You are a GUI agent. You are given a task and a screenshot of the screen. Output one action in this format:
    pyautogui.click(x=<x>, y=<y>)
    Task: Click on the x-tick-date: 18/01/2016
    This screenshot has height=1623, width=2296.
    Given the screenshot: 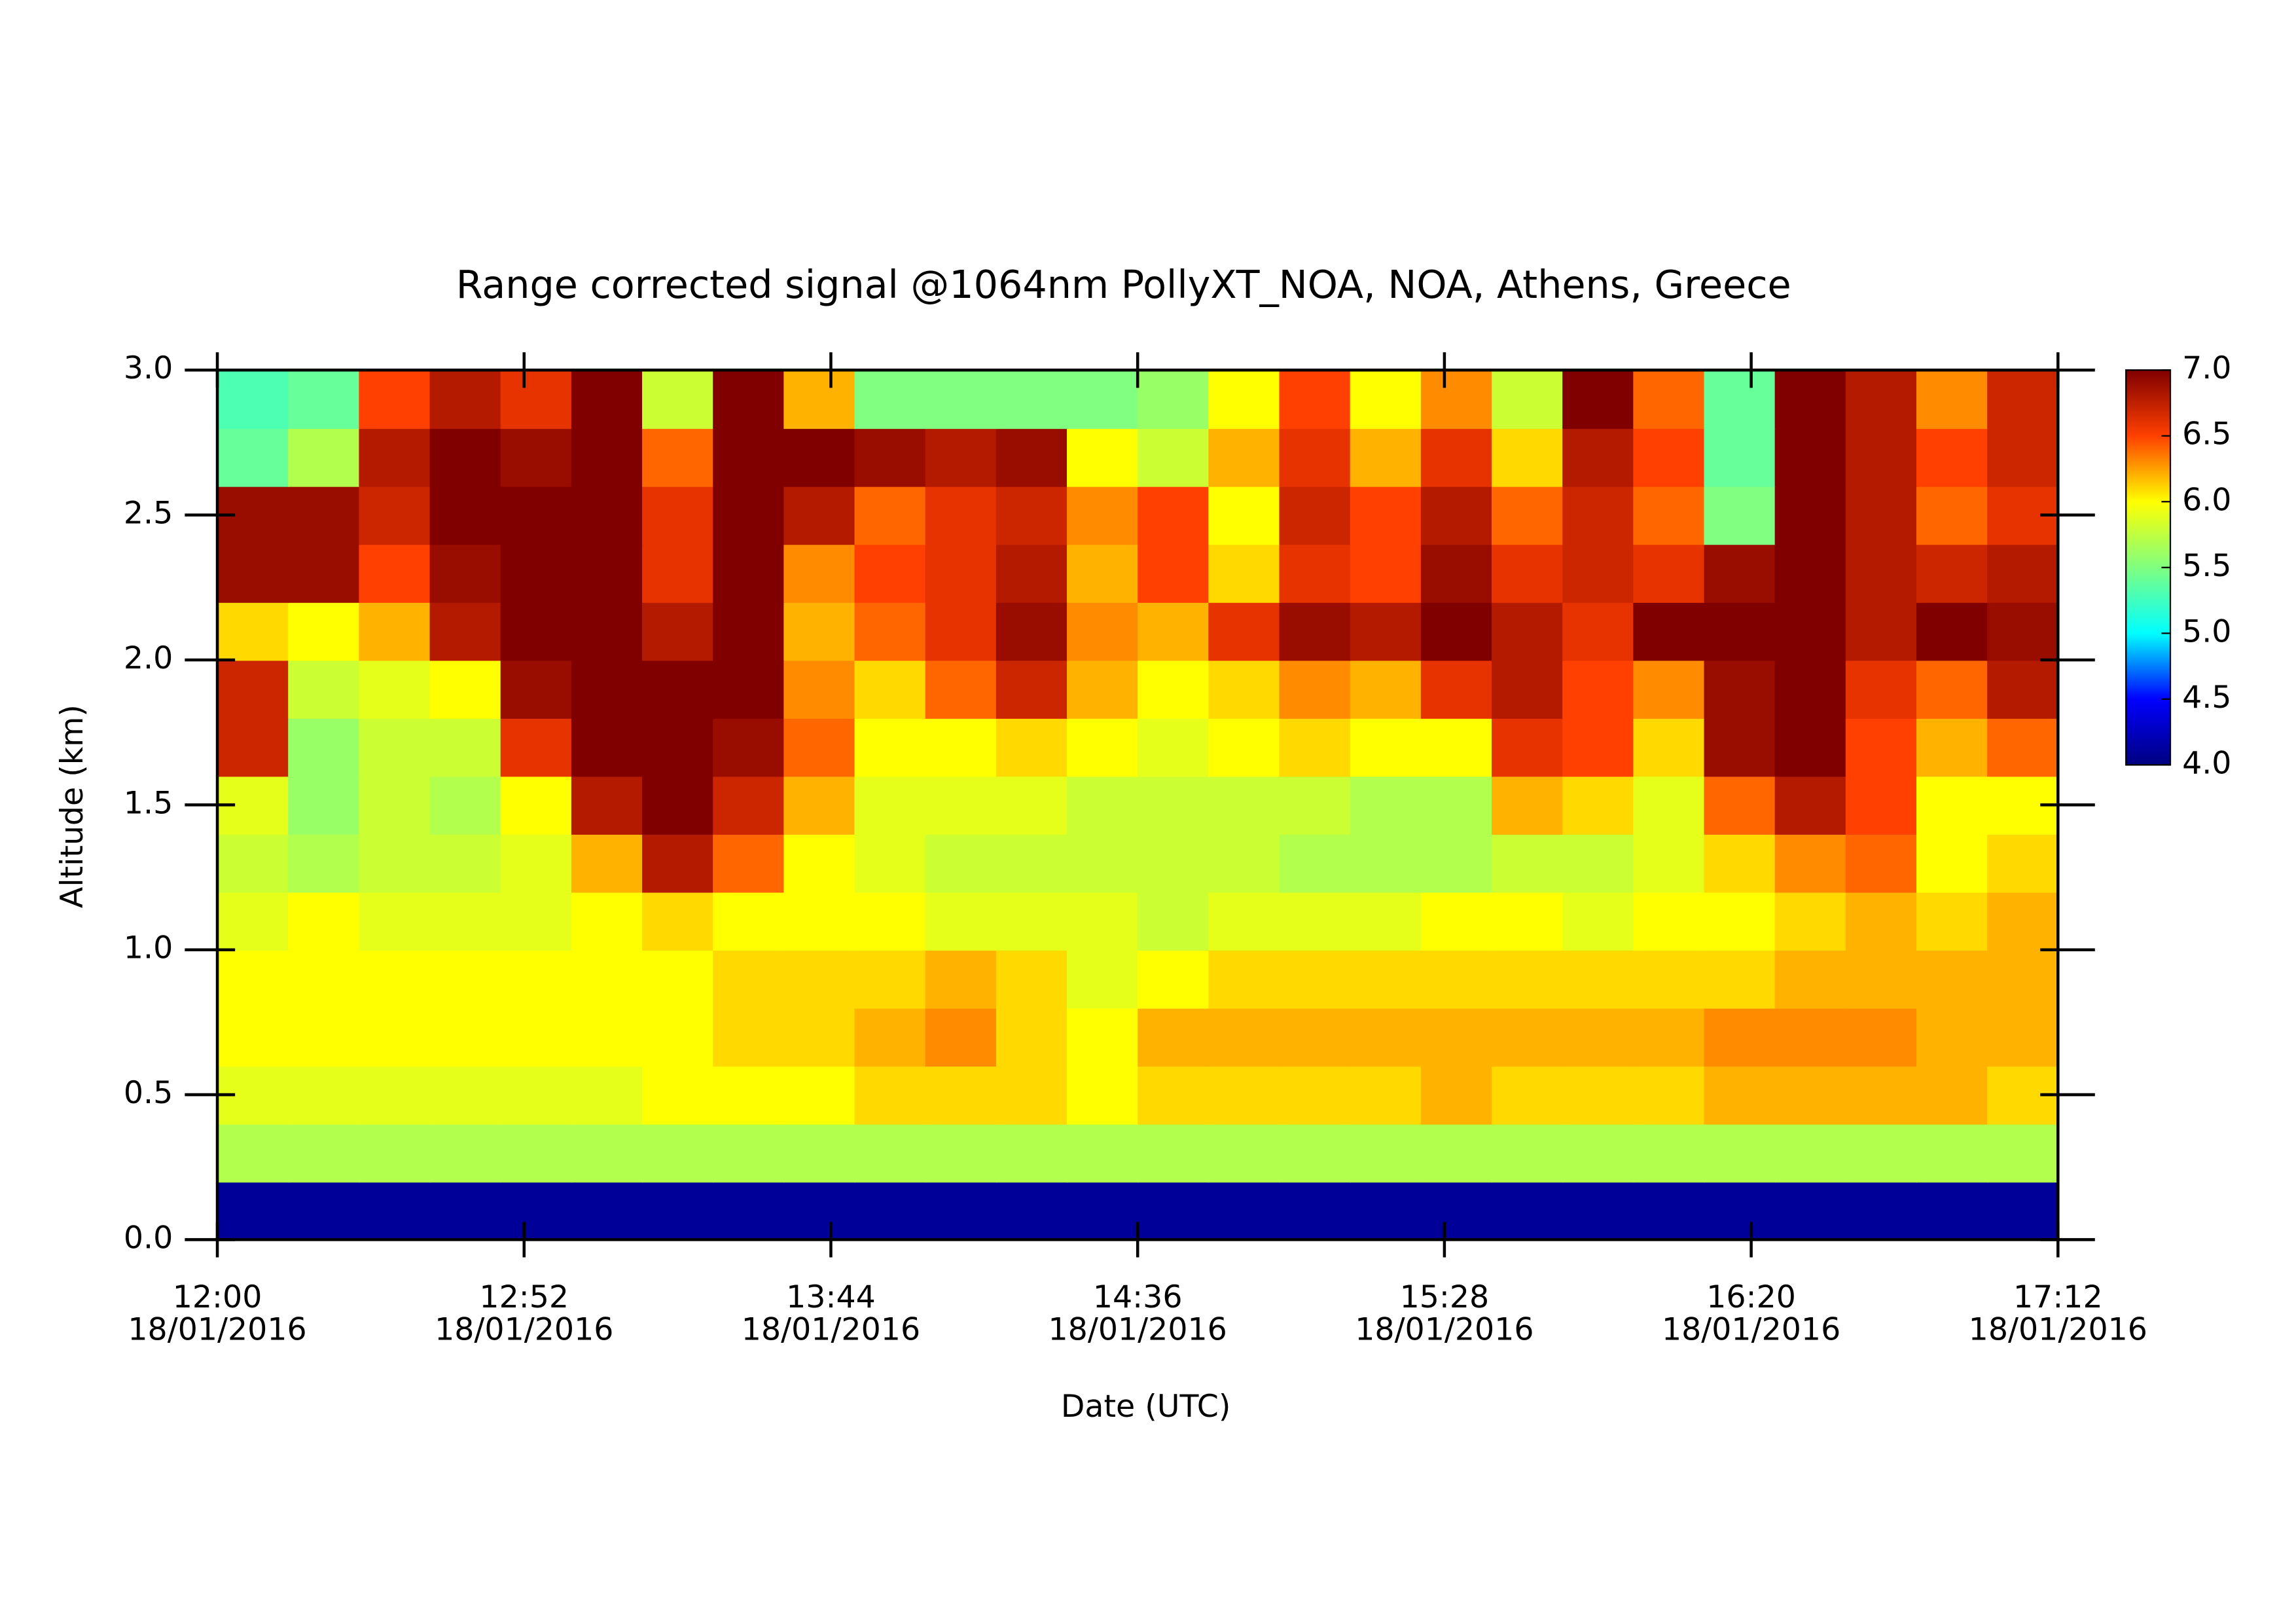 What is the action you would take?
    pyautogui.click(x=1138, y=1329)
    